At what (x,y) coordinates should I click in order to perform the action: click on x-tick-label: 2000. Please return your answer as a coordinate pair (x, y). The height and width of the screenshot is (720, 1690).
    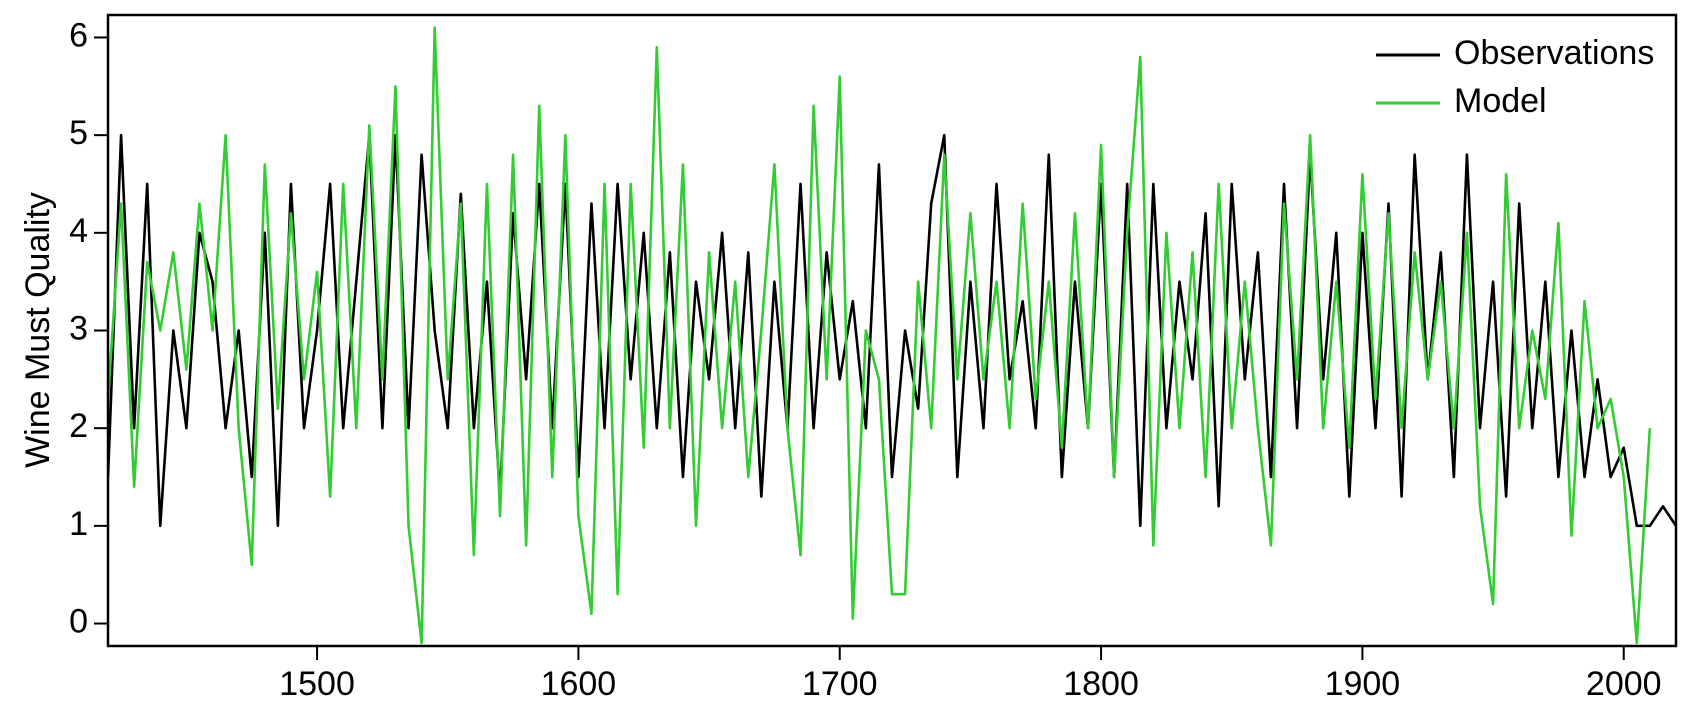
    Looking at the image, I should click on (1624, 684).